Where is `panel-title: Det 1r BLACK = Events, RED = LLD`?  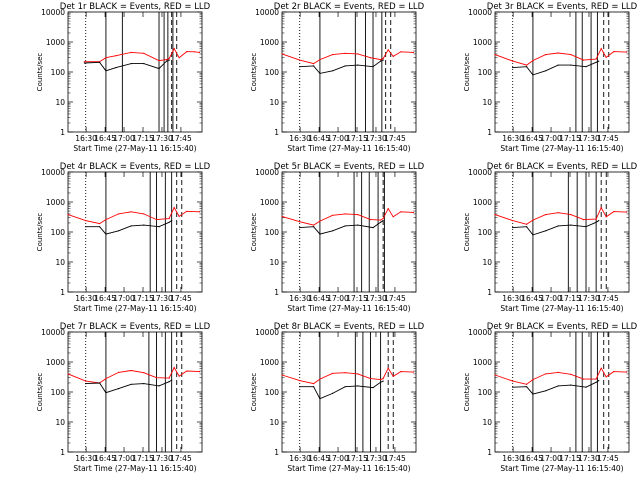 panel-title: Det 1r BLACK = Events, RED = LLD is located at coordinates (135, 7).